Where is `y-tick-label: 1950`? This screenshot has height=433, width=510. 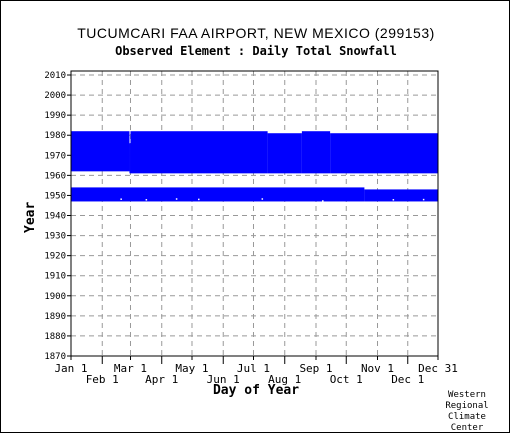
y-tick-label: 1950 is located at coordinates (55, 196).